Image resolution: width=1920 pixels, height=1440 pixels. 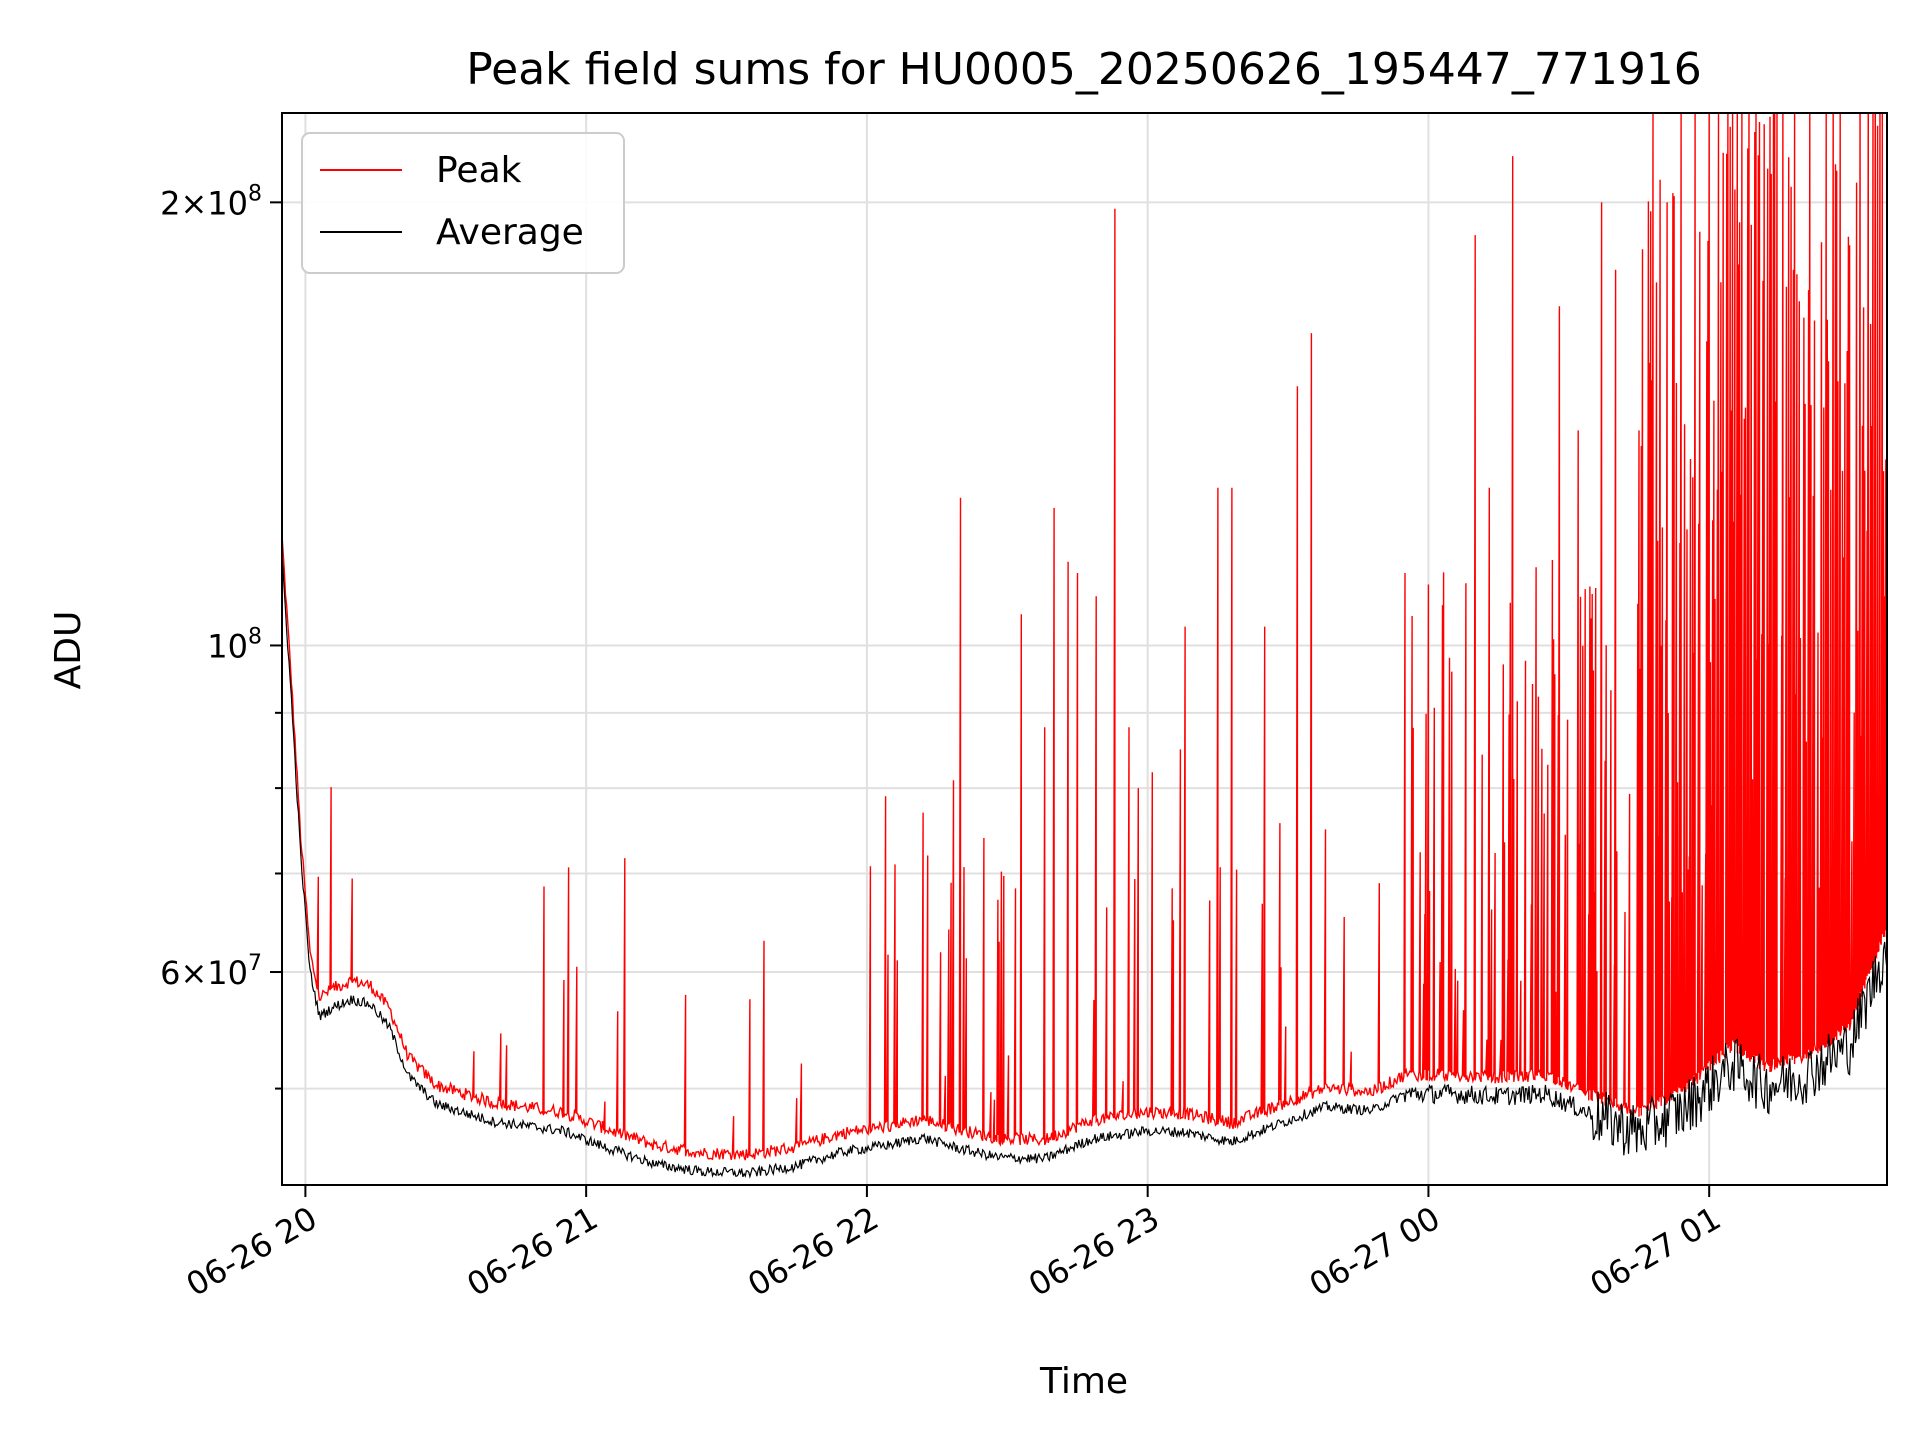 I want to click on x-axis-label: Time, so click(x=1083, y=1381).